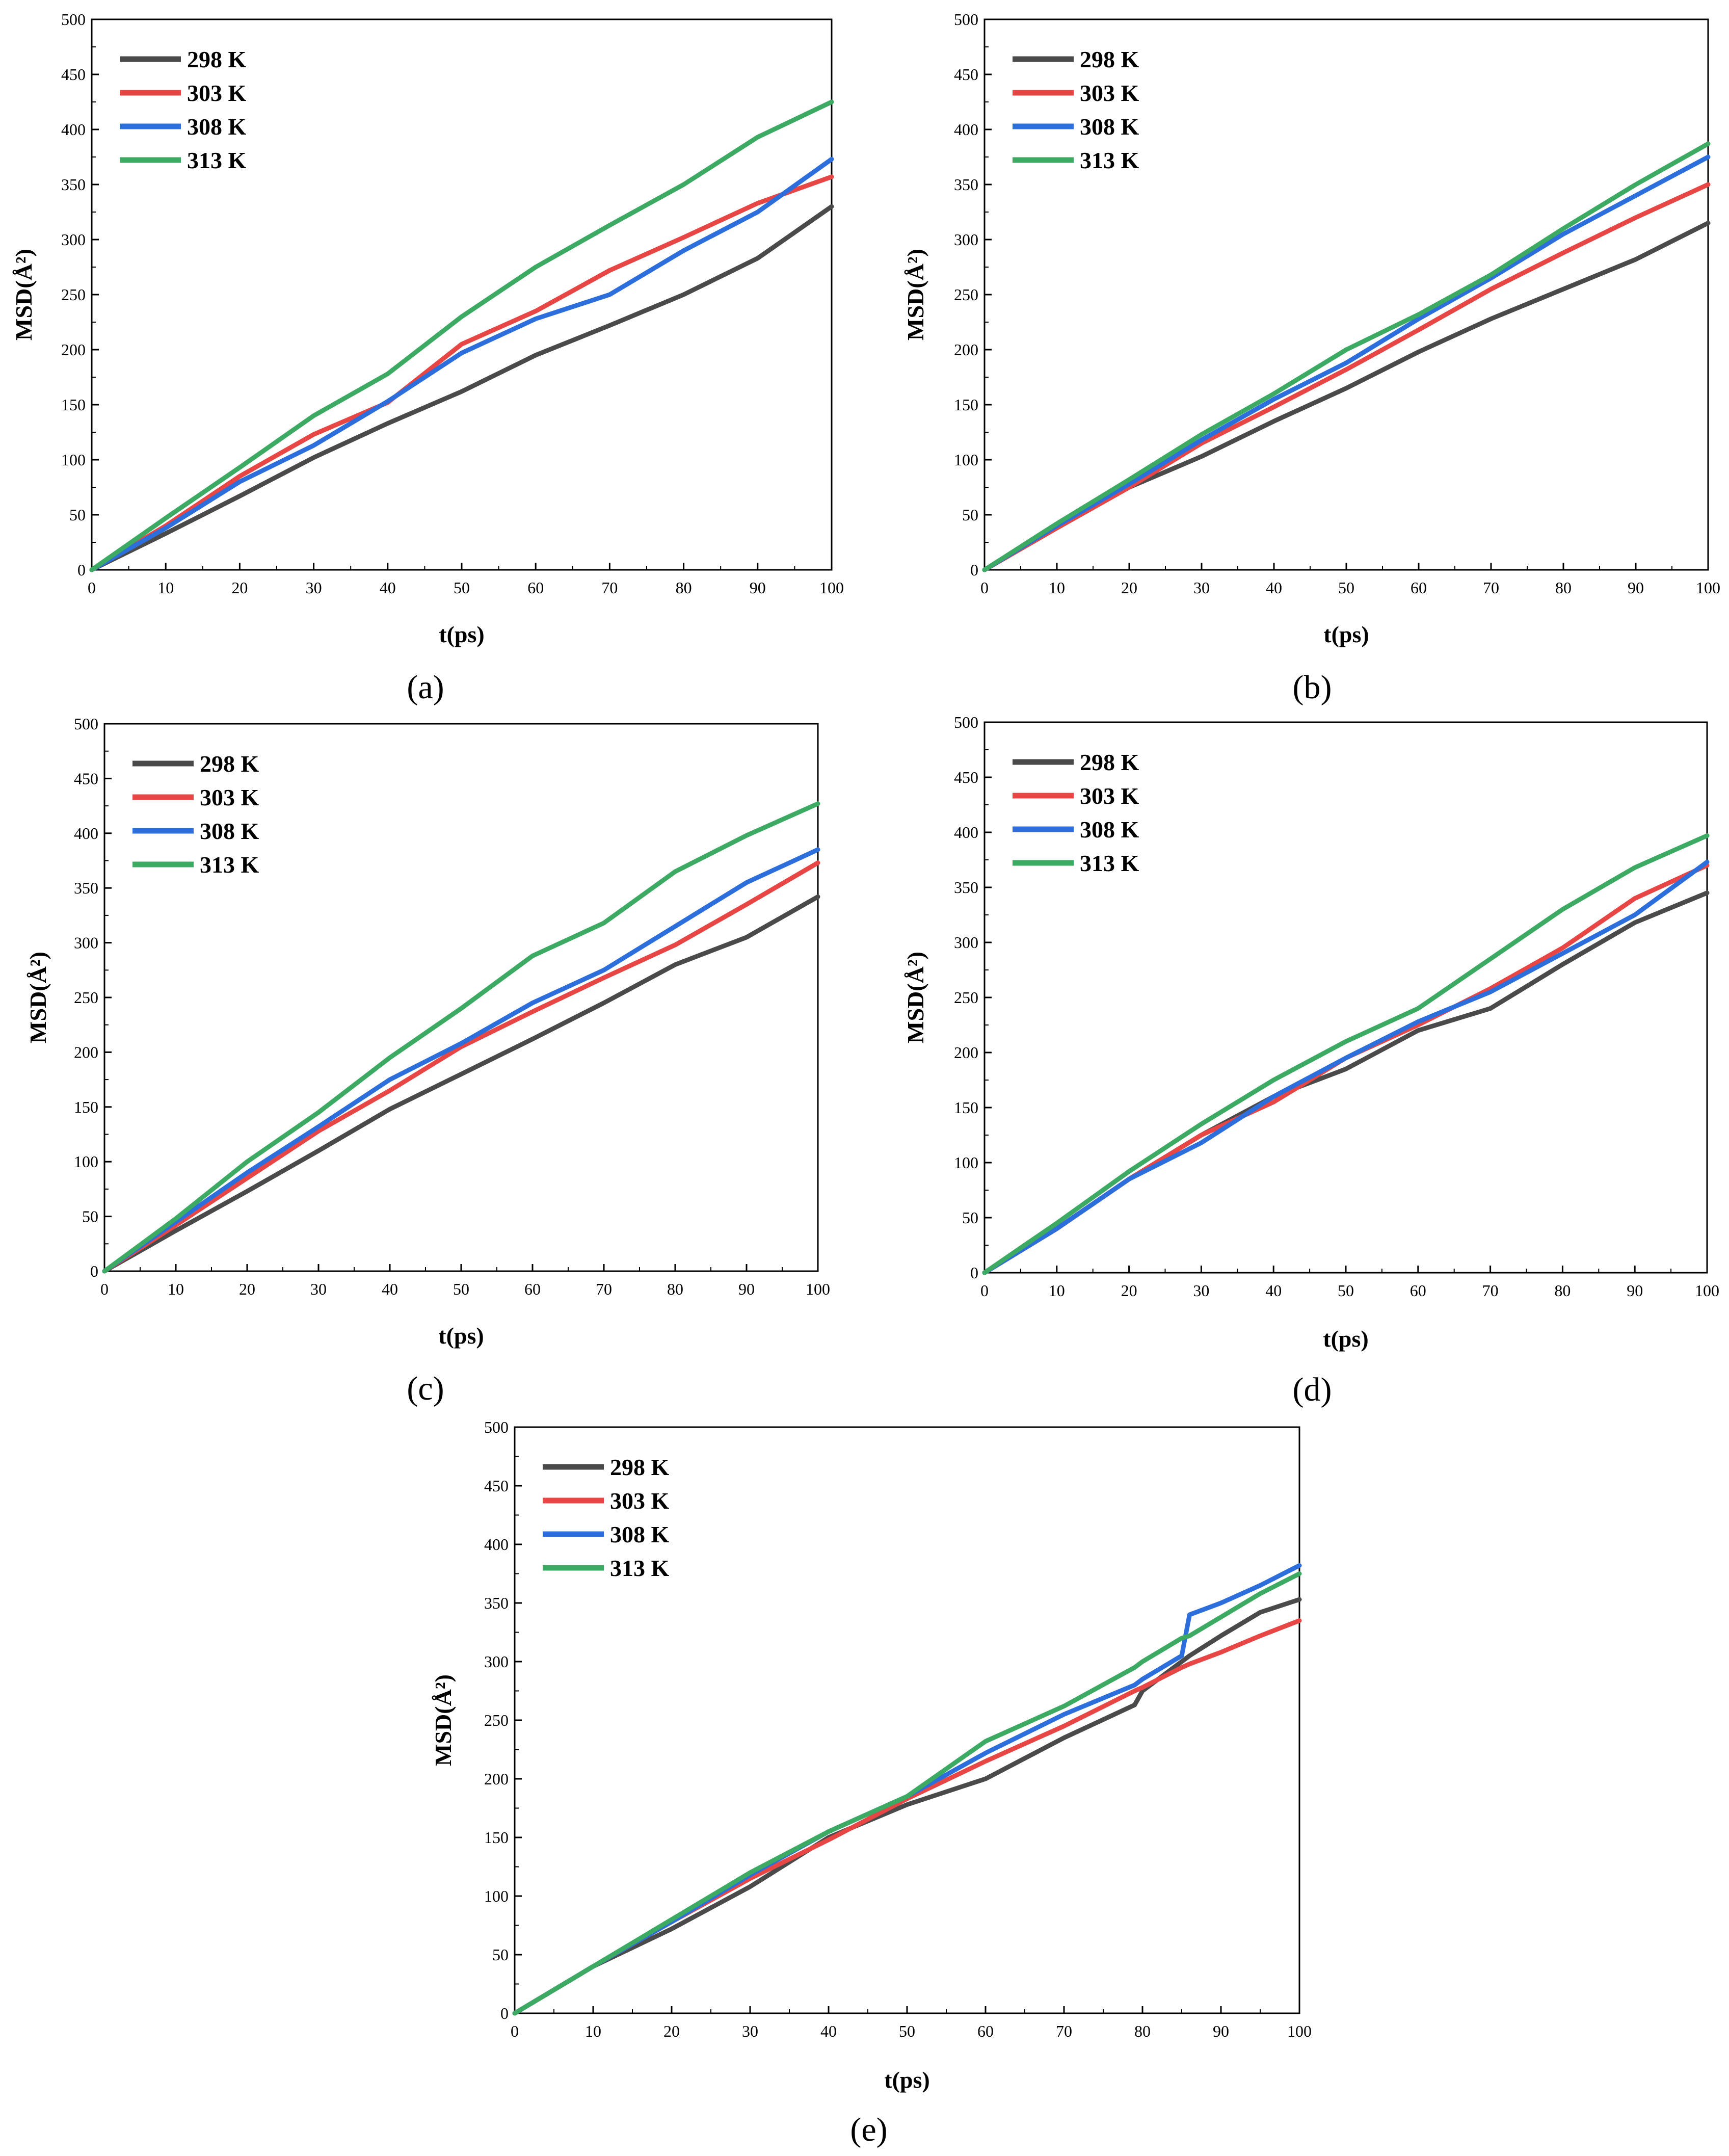  I want to click on plot-frame, so click(907, 1720).